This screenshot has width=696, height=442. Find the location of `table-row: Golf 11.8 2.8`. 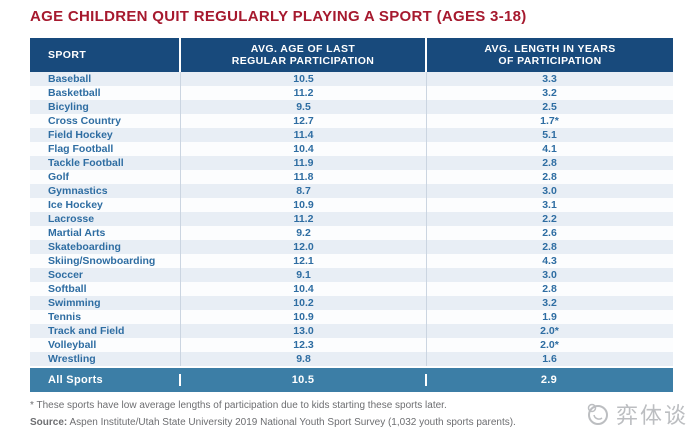

table-row: Golf 11.8 2.8 is located at coordinates (351, 177).